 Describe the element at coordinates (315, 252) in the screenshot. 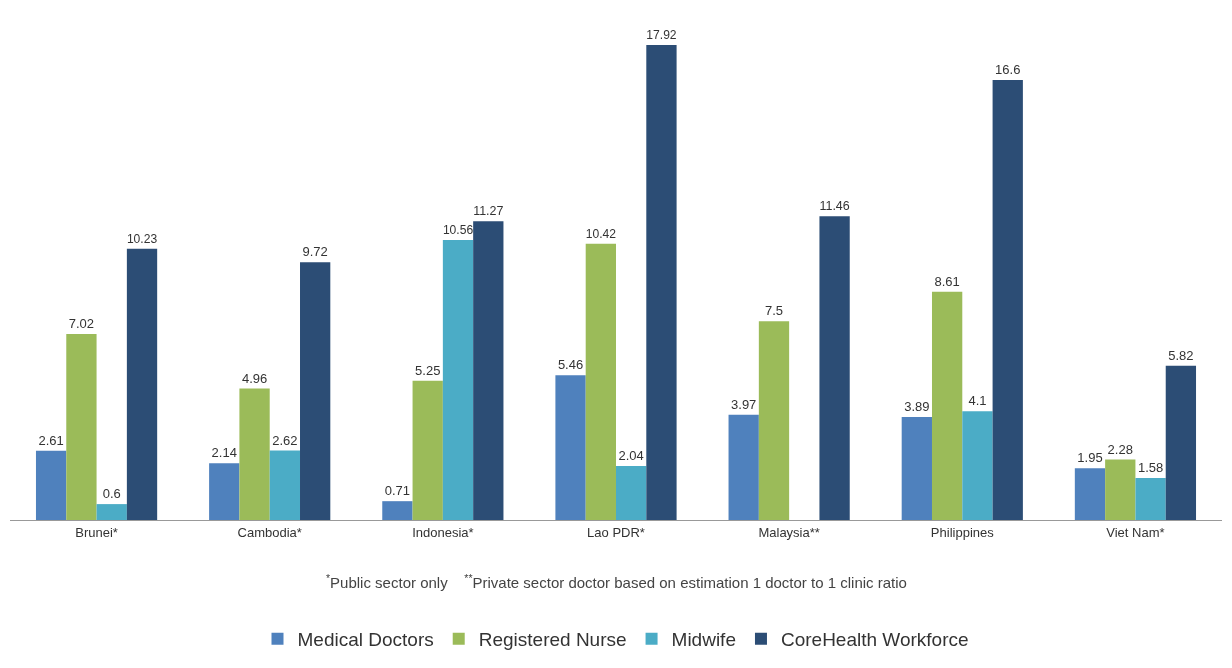

I see `data-label: 9.72` at that location.